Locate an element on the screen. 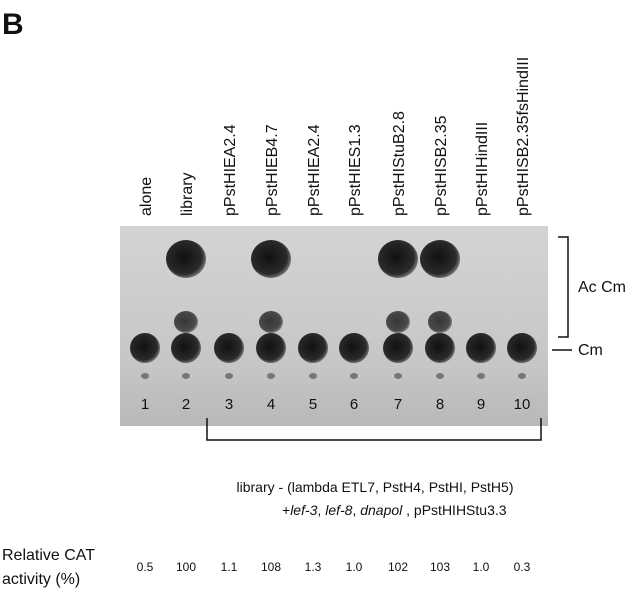 This screenshot has width=636, height=590. lane-label: alone is located at coordinates (146, 196).